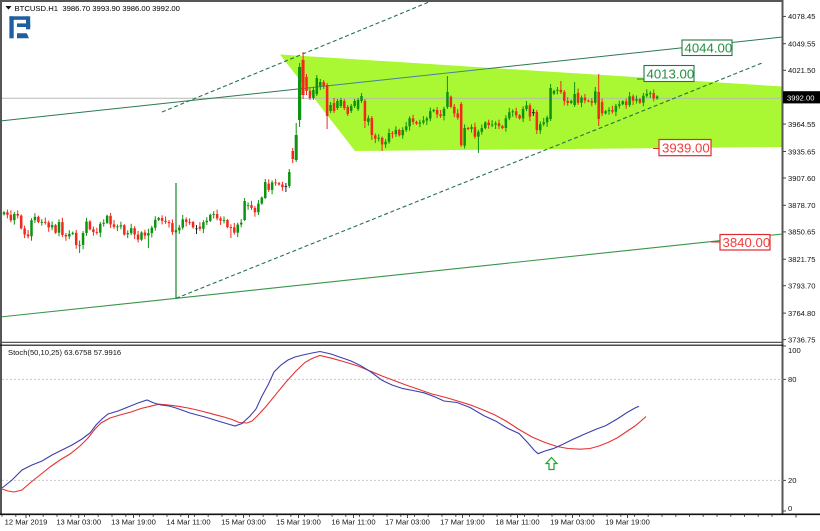  I want to click on svg-text: 19 Mar 19:00, so click(627, 522).